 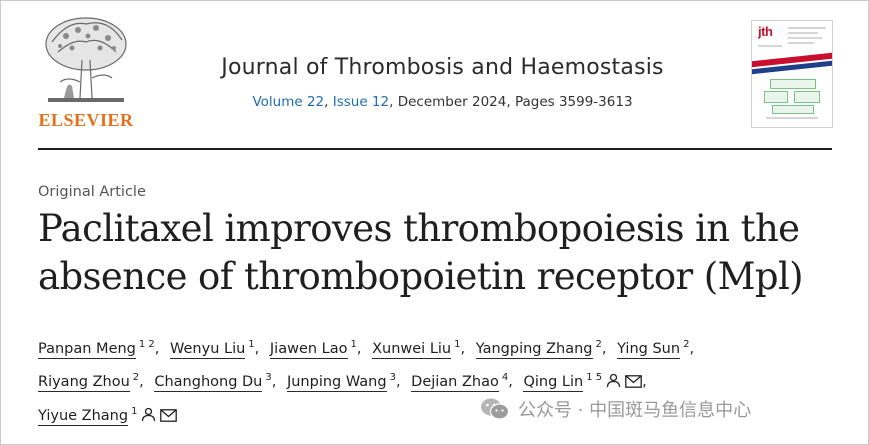 I want to click on author-item: Xunwei Liu 1,, so click(x=421, y=349).